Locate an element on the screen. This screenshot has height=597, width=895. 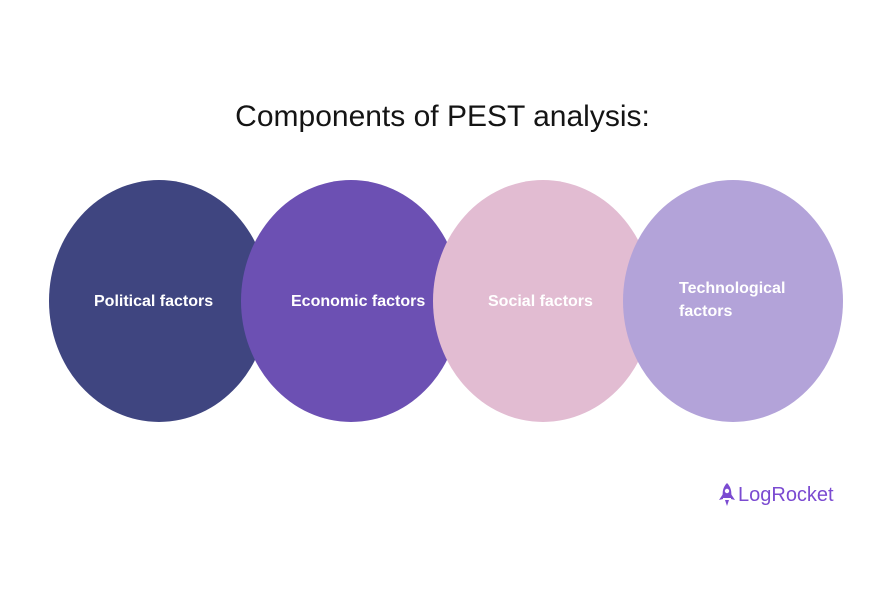
logo-text: LogRocket is located at coordinates (786, 494).